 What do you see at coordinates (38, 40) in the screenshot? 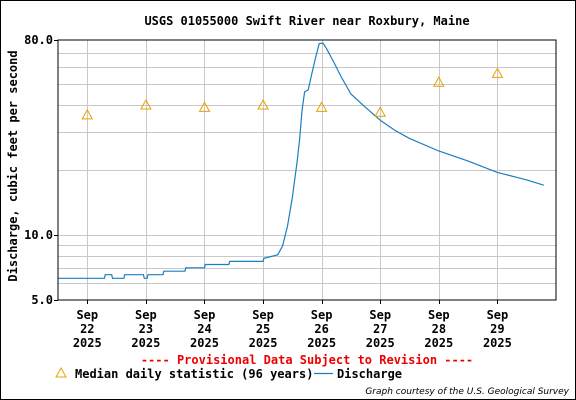
I see `y-tick-label: 80.0` at bounding box center [38, 40].